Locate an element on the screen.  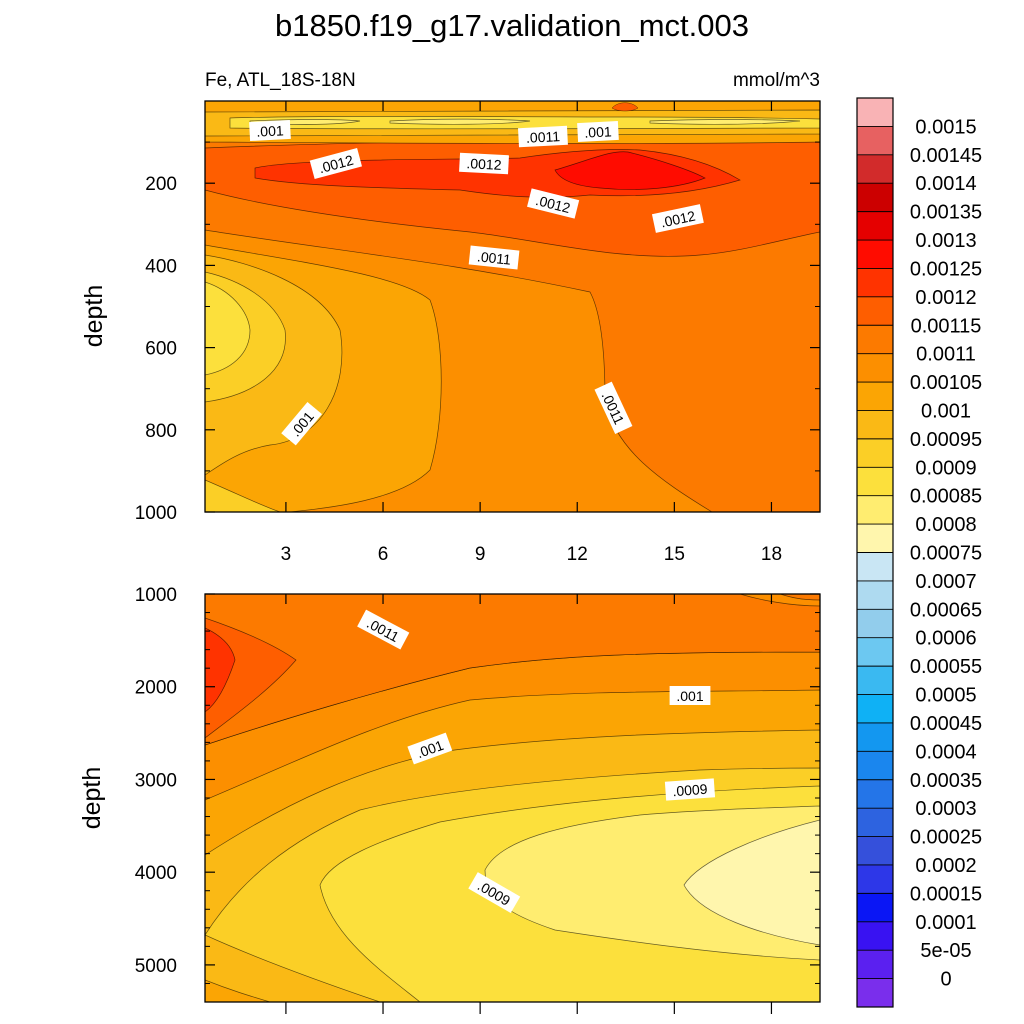
colorbar-label: 0.0005 is located at coordinates (945, 696).